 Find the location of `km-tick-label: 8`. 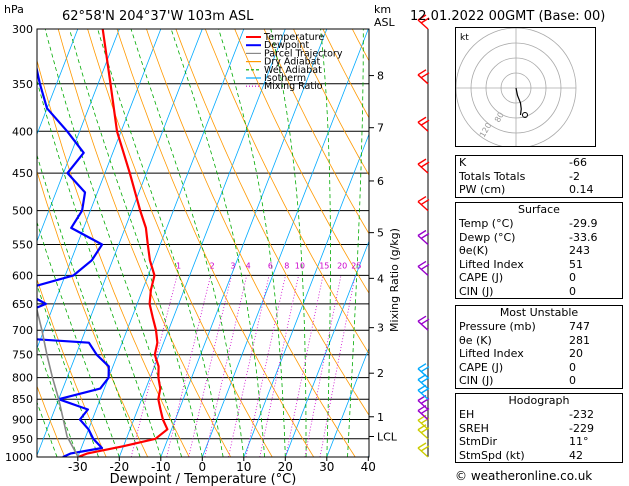

km-tick-label: 8 is located at coordinates (380, 76).